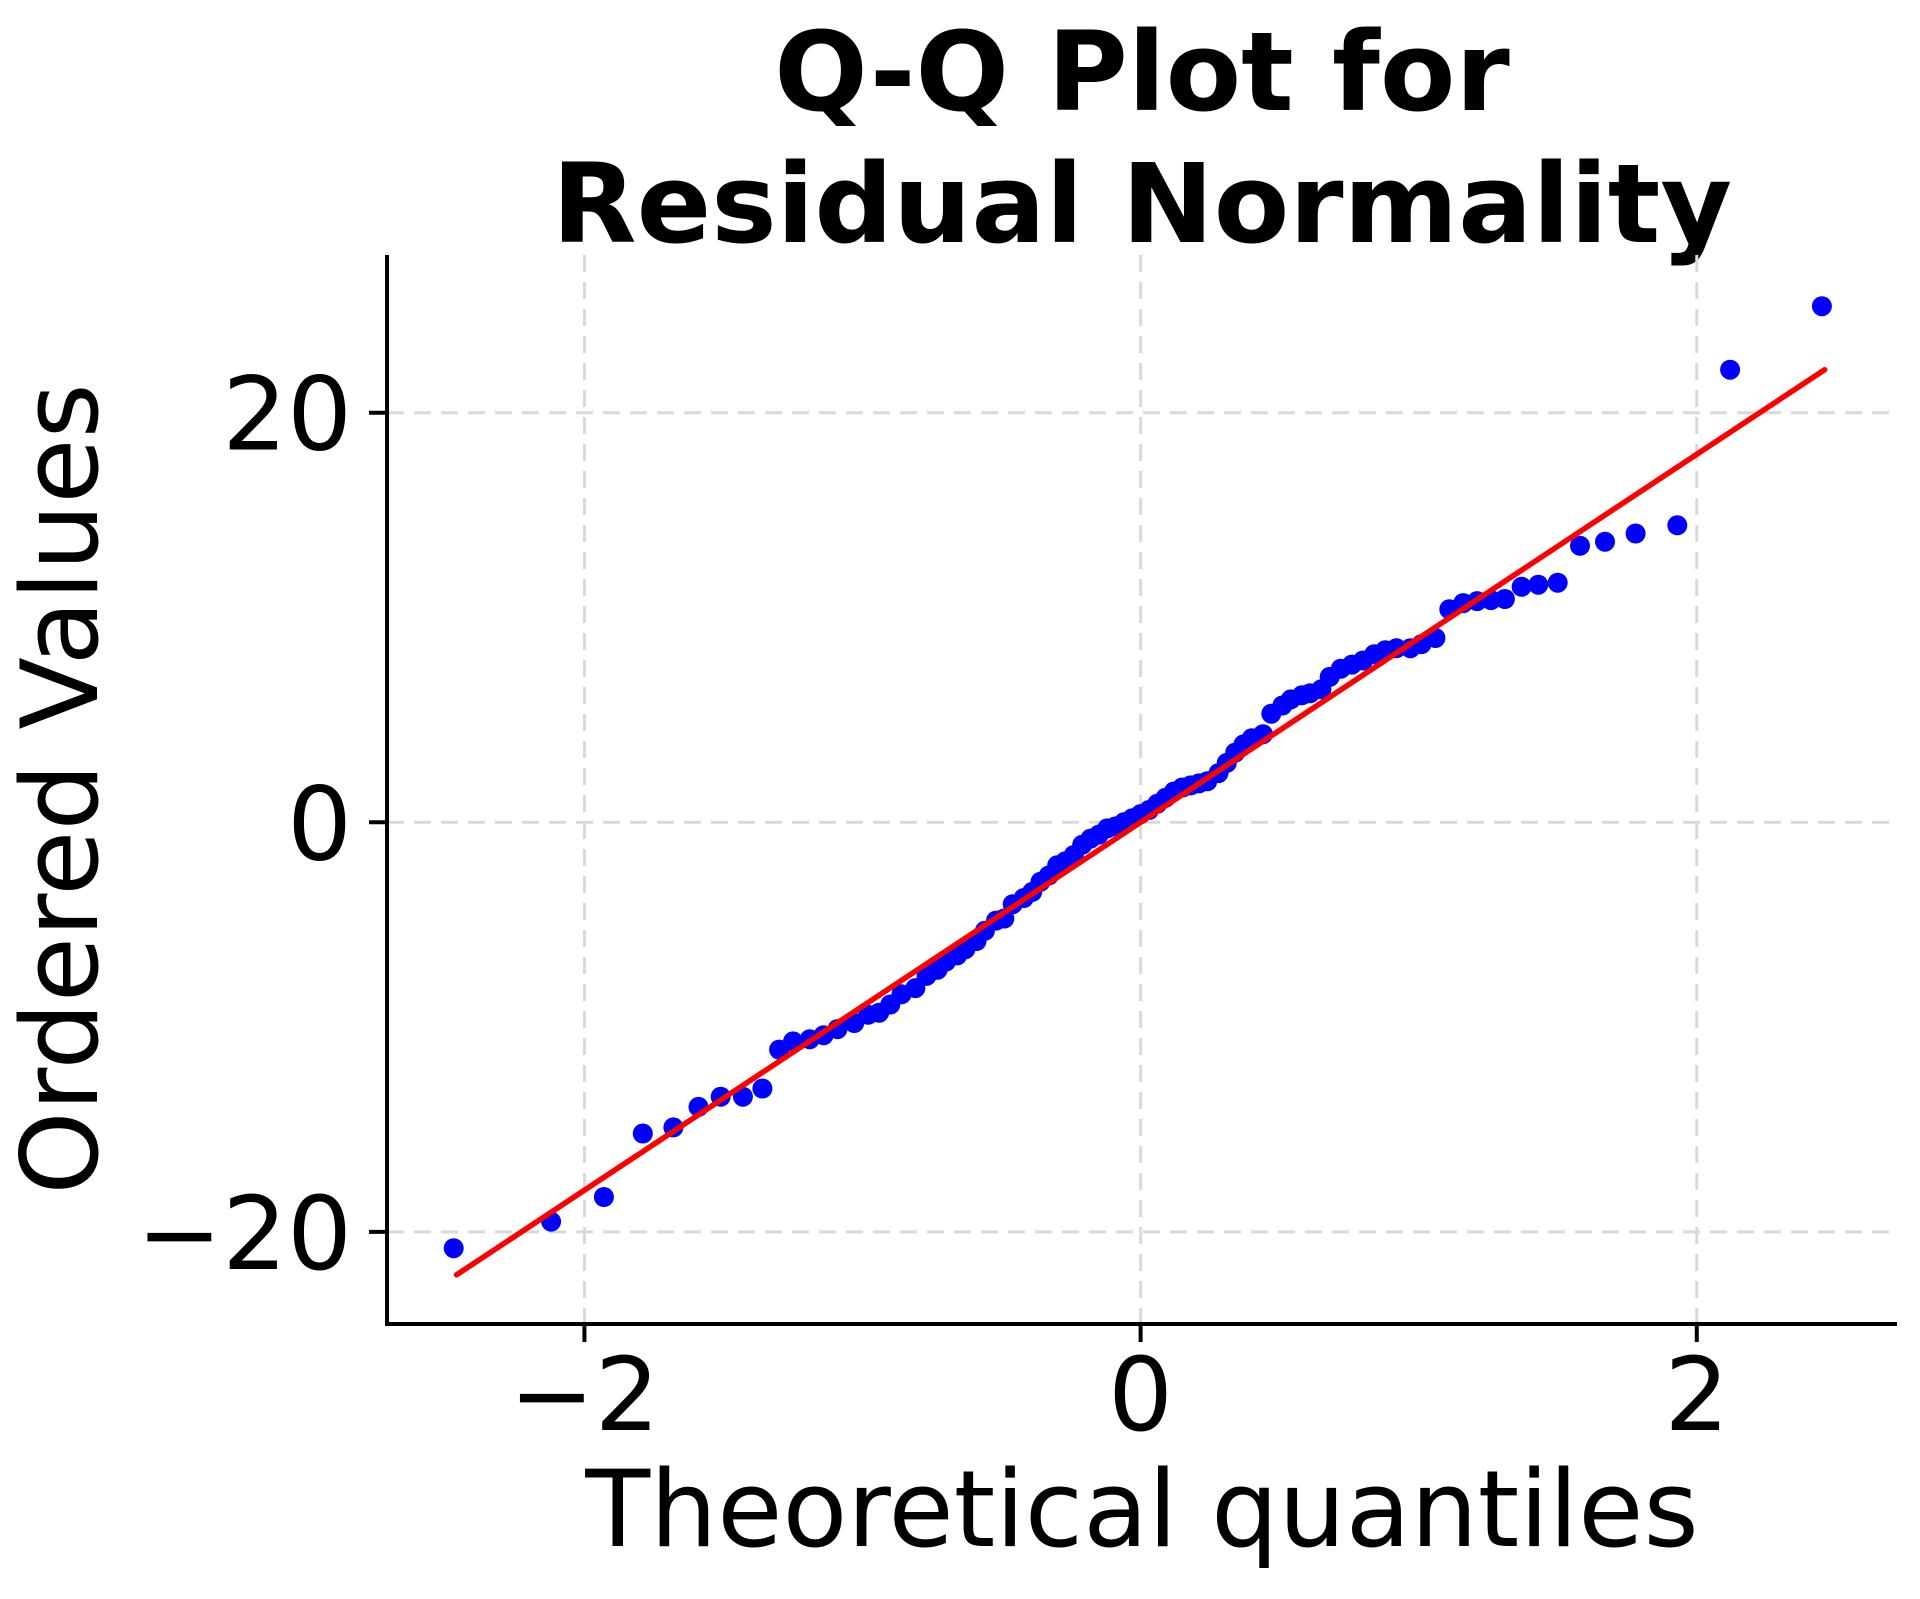 The width and height of the screenshot is (1920, 1599). Describe the element at coordinates (1142, 72) in the screenshot. I see `chart-title-line1: Q-Q Plot for` at that location.